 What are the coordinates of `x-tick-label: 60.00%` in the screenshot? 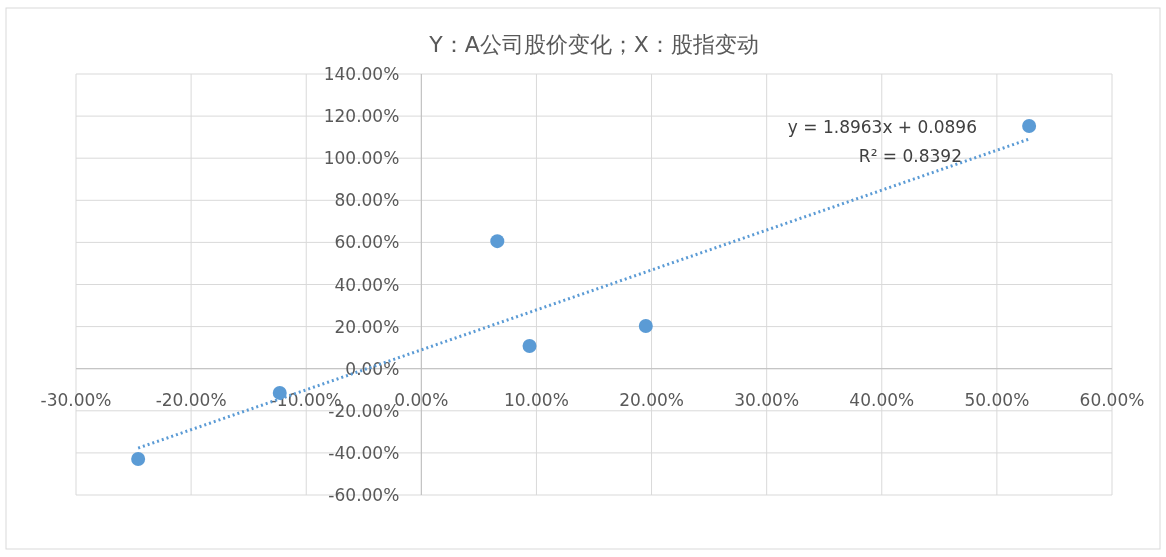 It's located at (1112, 399).